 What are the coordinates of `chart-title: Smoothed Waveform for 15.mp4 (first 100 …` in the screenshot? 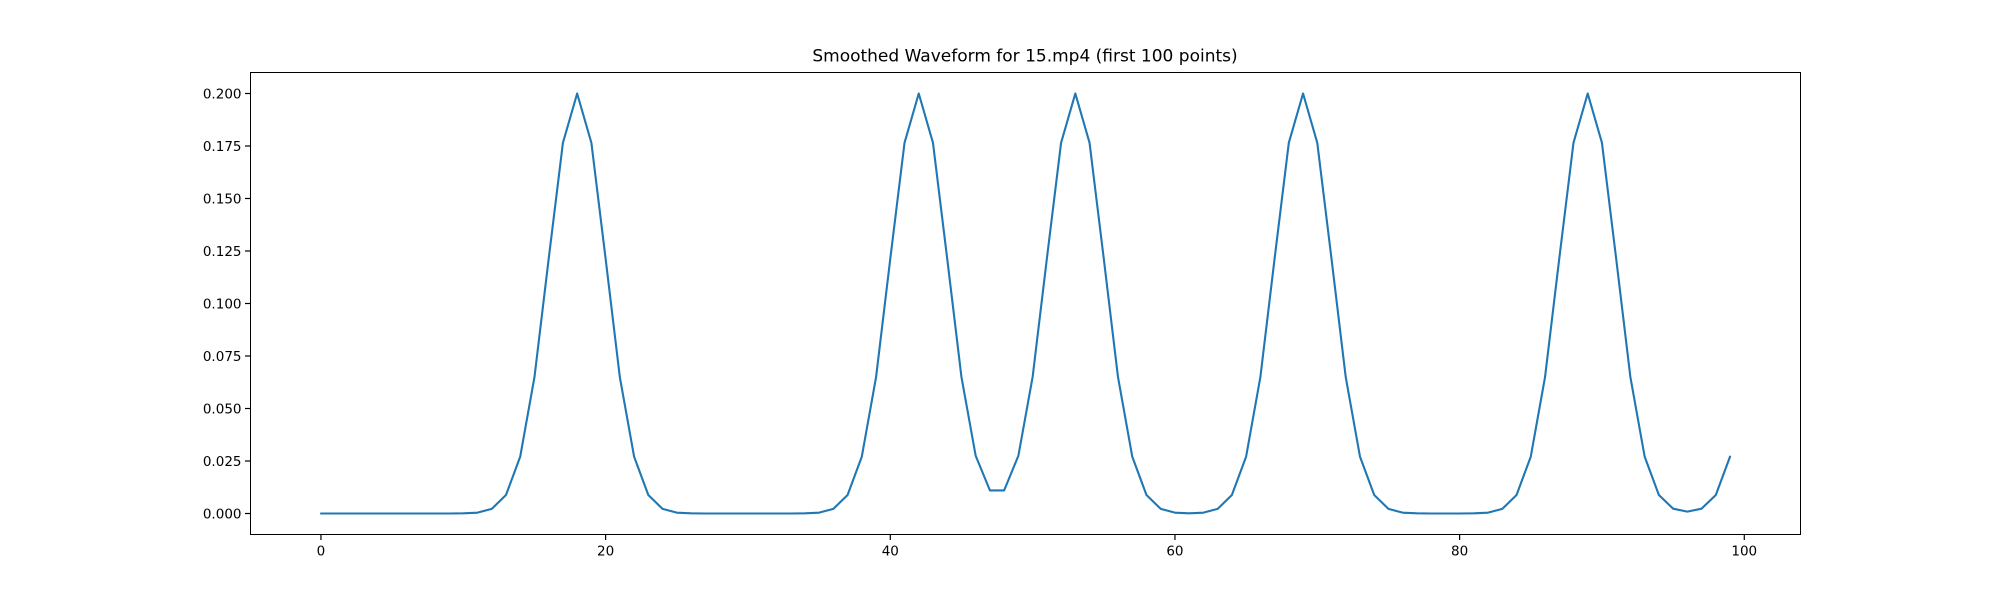 It's located at (1024, 57).